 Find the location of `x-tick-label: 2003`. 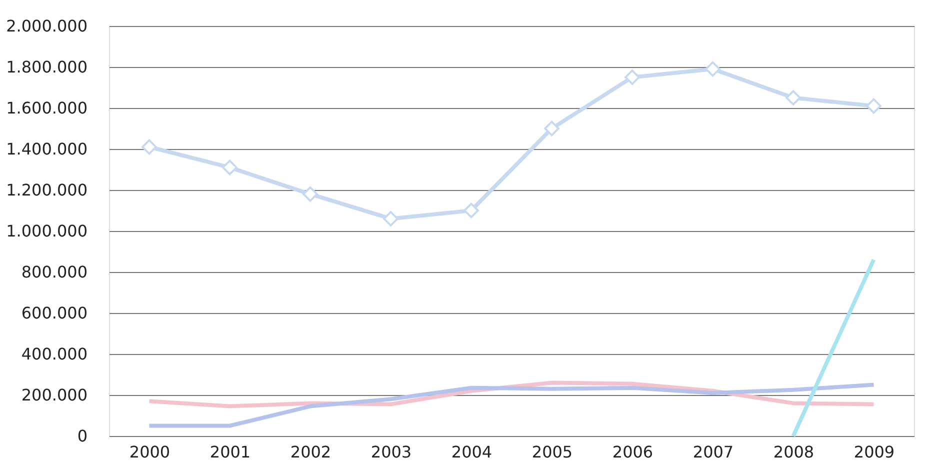

x-tick-label: 2003 is located at coordinates (391, 452).